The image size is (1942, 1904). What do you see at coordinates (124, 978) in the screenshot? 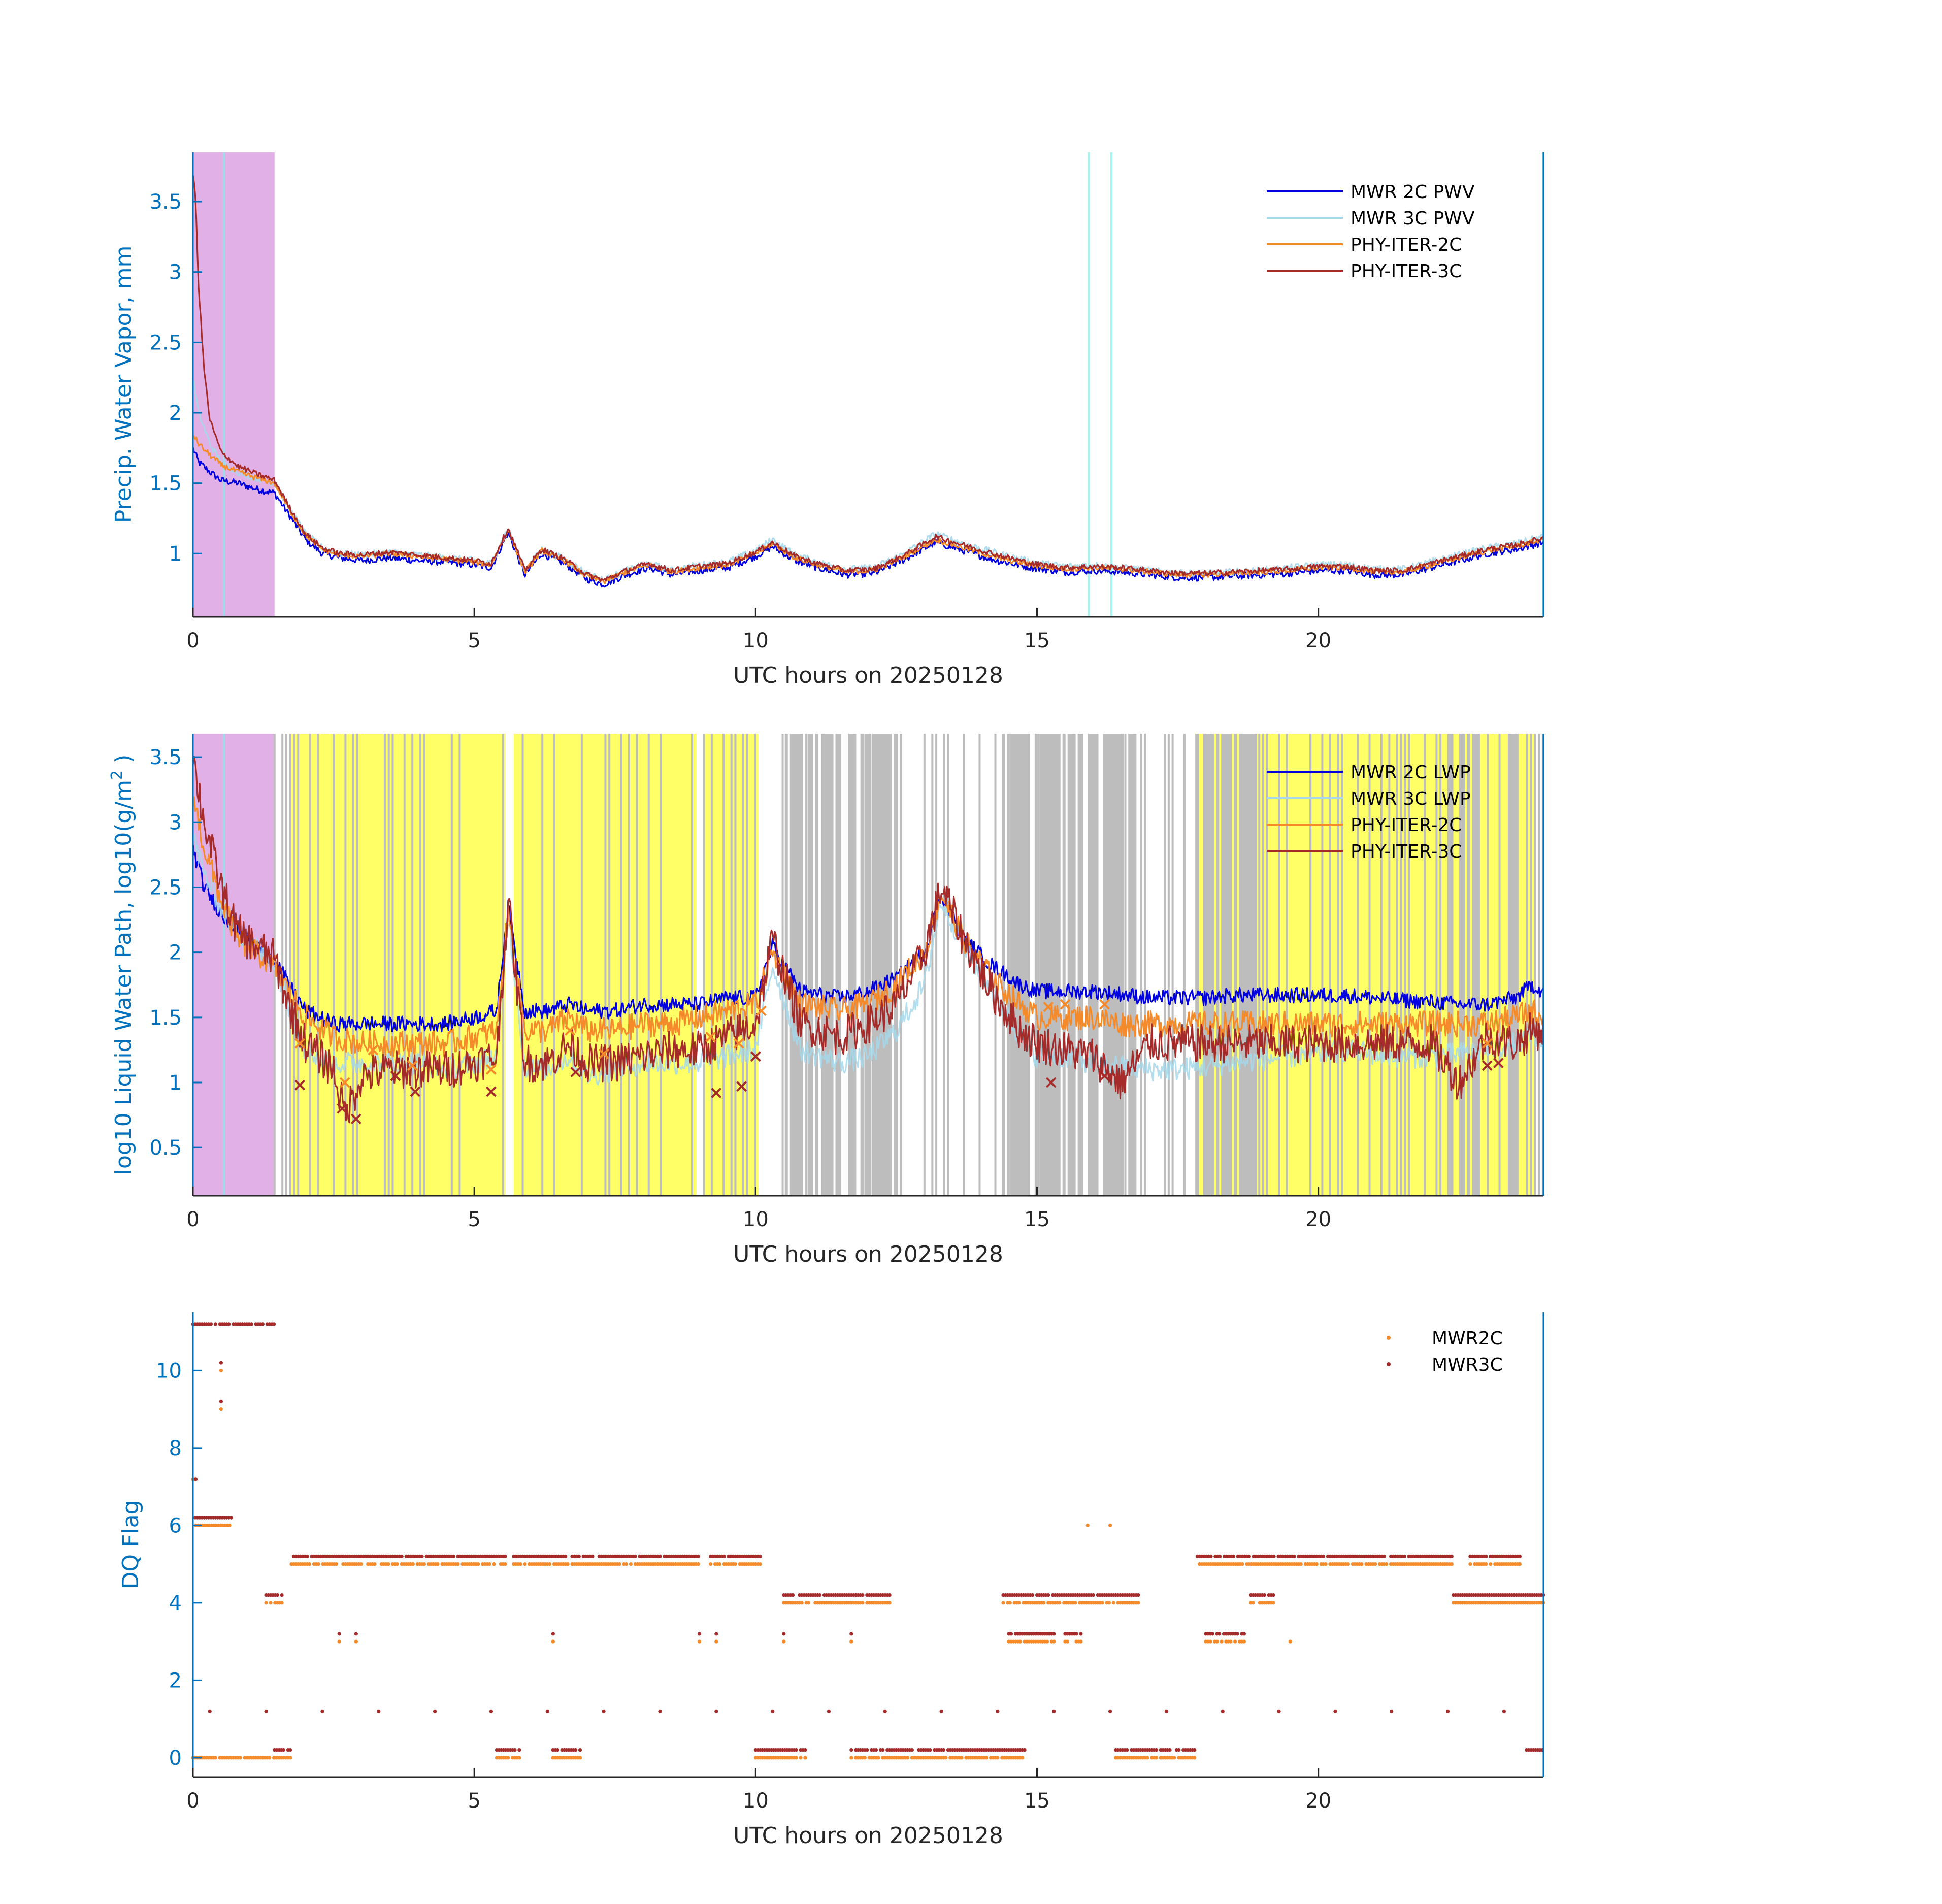
I see `lwp-y-axis-title-main: log10 Liquid Water Path, log10(g/m` at bounding box center [124, 978].